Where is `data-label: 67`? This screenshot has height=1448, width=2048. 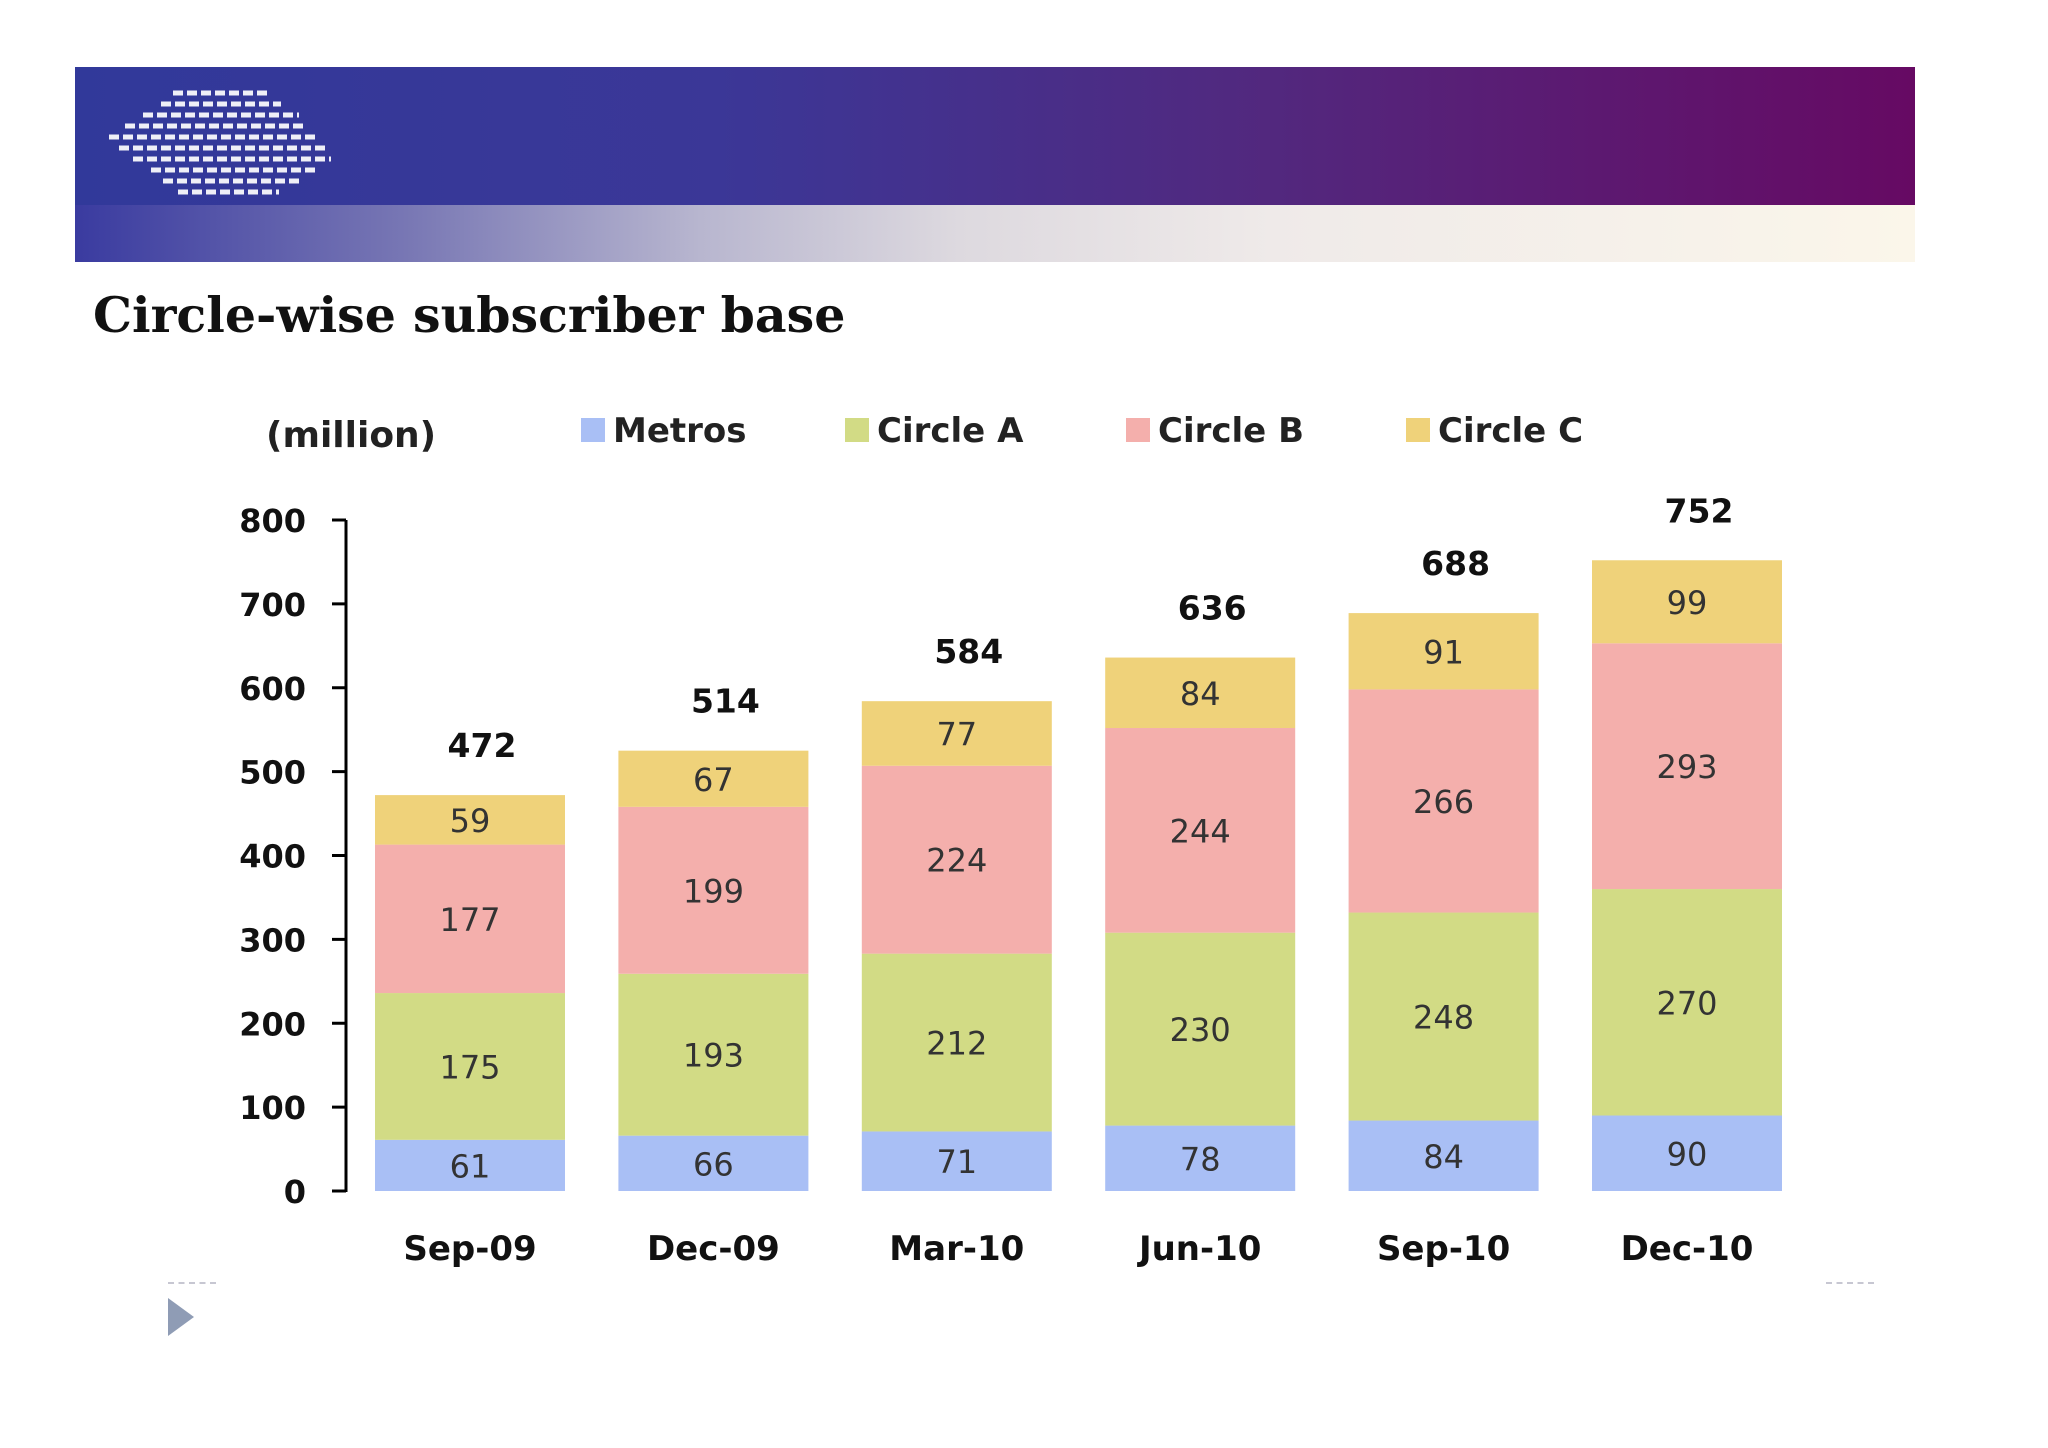
data-label: 67 is located at coordinates (713, 780).